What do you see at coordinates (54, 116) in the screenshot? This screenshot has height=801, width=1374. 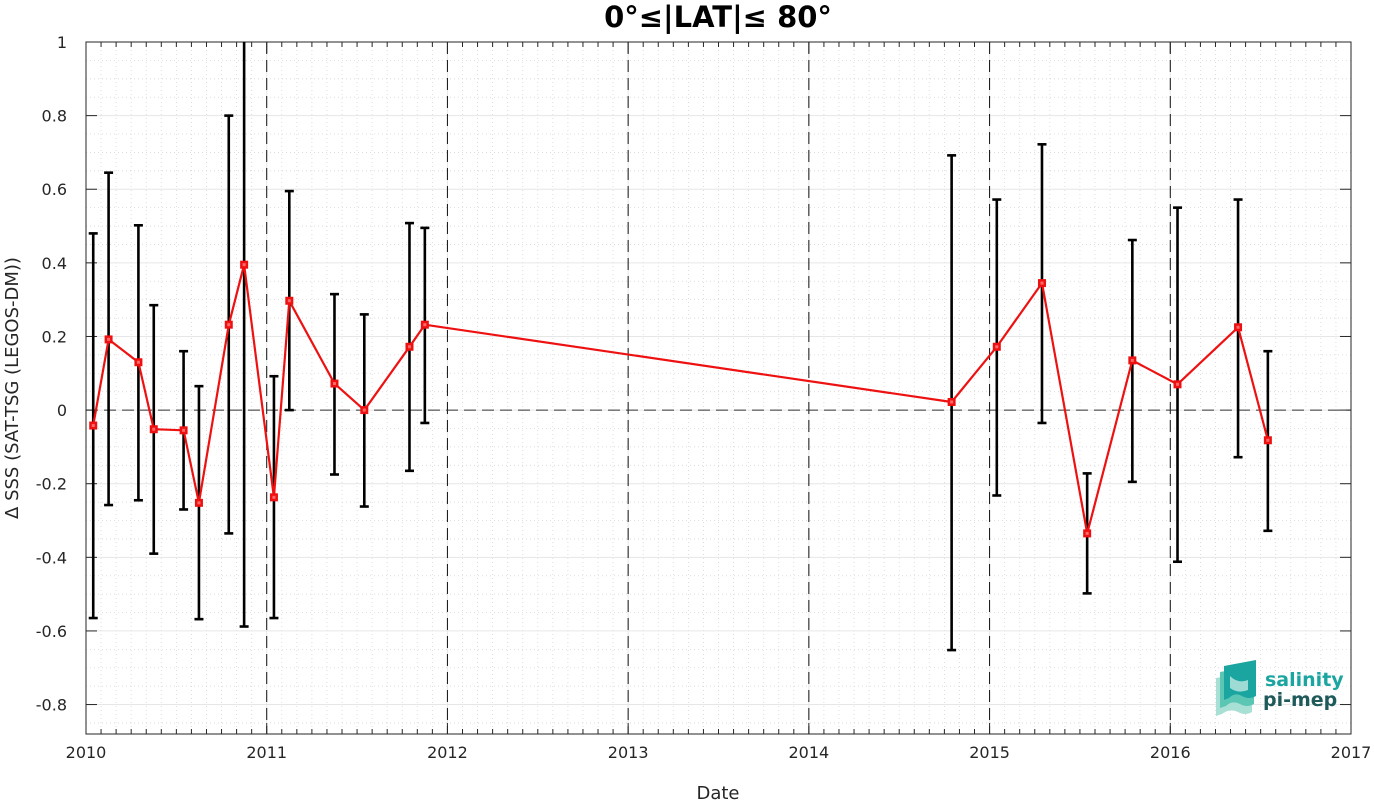 I see `y-tick-label: 0.8` at bounding box center [54, 116].